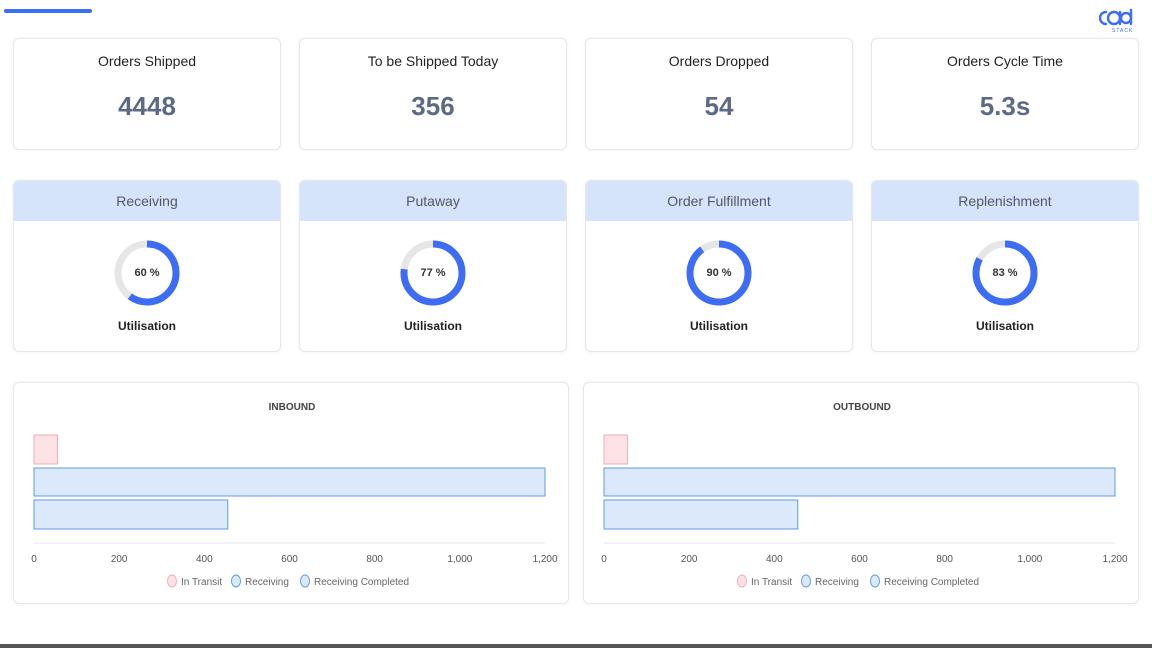 The width and height of the screenshot is (1152, 648). I want to click on util-card-title: Order Fulfillment, so click(719, 201).